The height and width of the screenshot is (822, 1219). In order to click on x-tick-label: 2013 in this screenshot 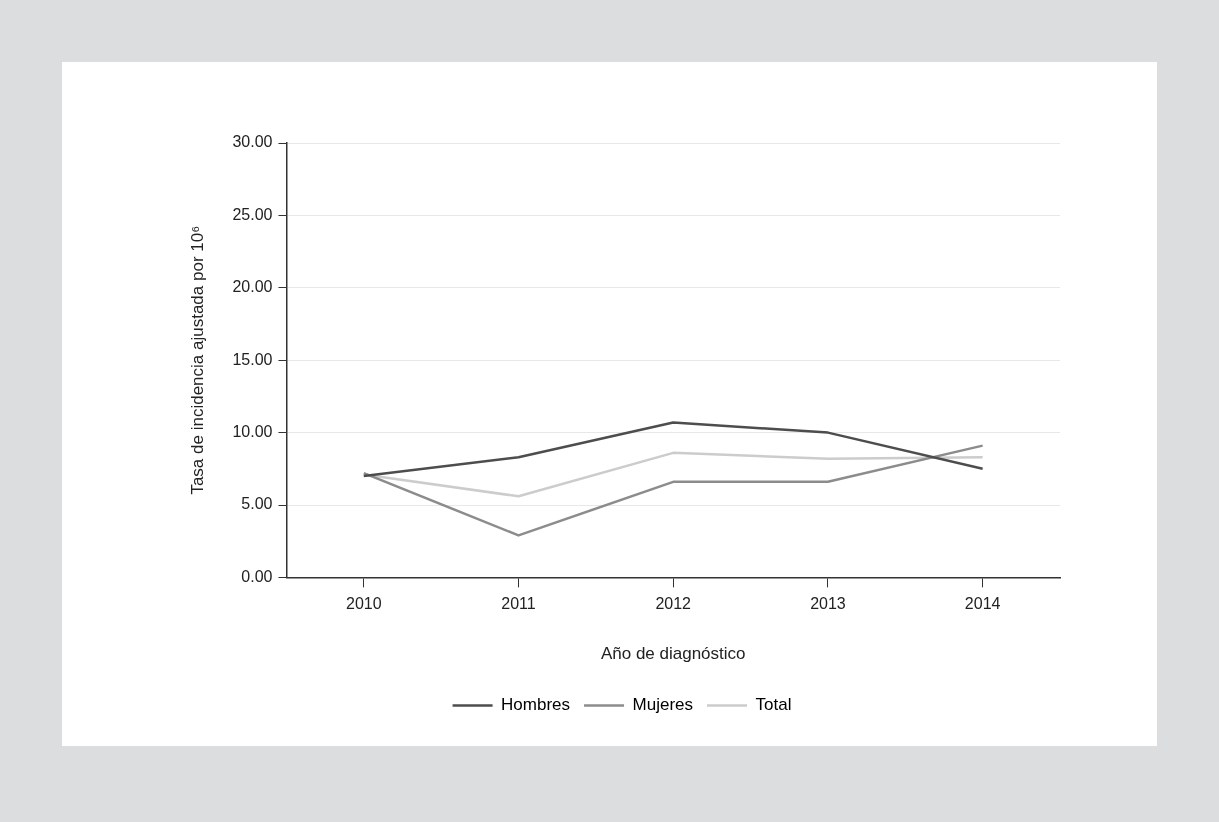, I will do `click(828, 604)`.